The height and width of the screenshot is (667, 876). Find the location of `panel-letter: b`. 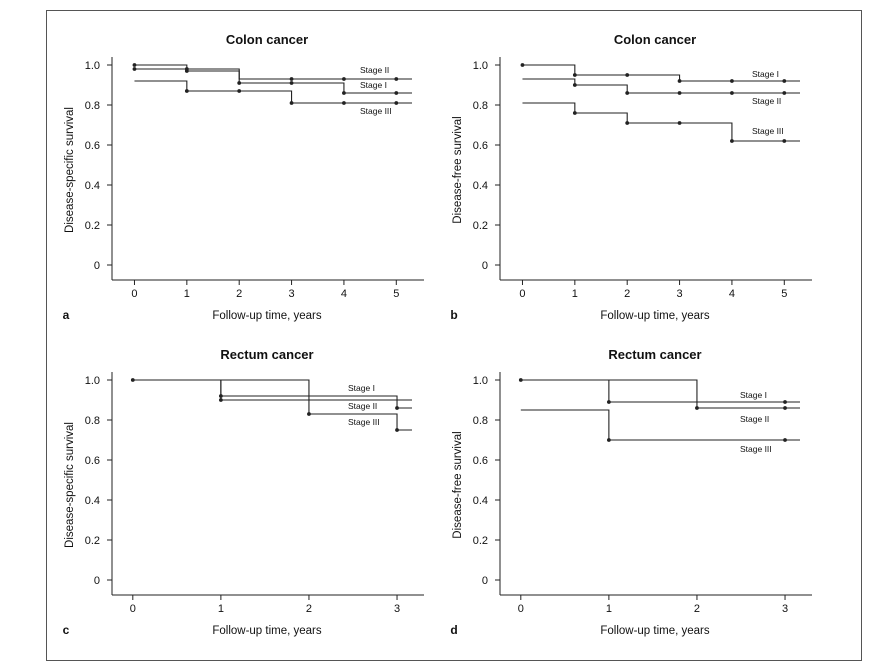

panel-letter: b is located at coordinates (453, 315).